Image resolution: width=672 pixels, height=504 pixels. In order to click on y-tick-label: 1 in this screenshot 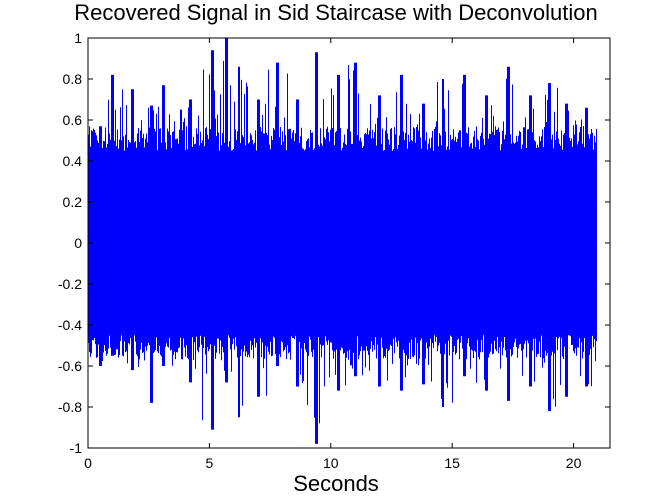, I will do `click(78, 38)`.